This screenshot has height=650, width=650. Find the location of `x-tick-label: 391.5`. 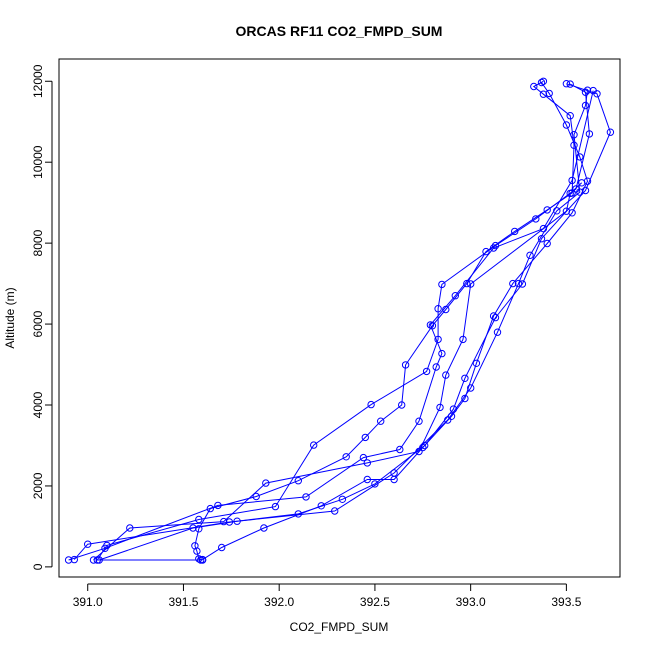

x-tick-label: 391.5 is located at coordinates (183, 602).